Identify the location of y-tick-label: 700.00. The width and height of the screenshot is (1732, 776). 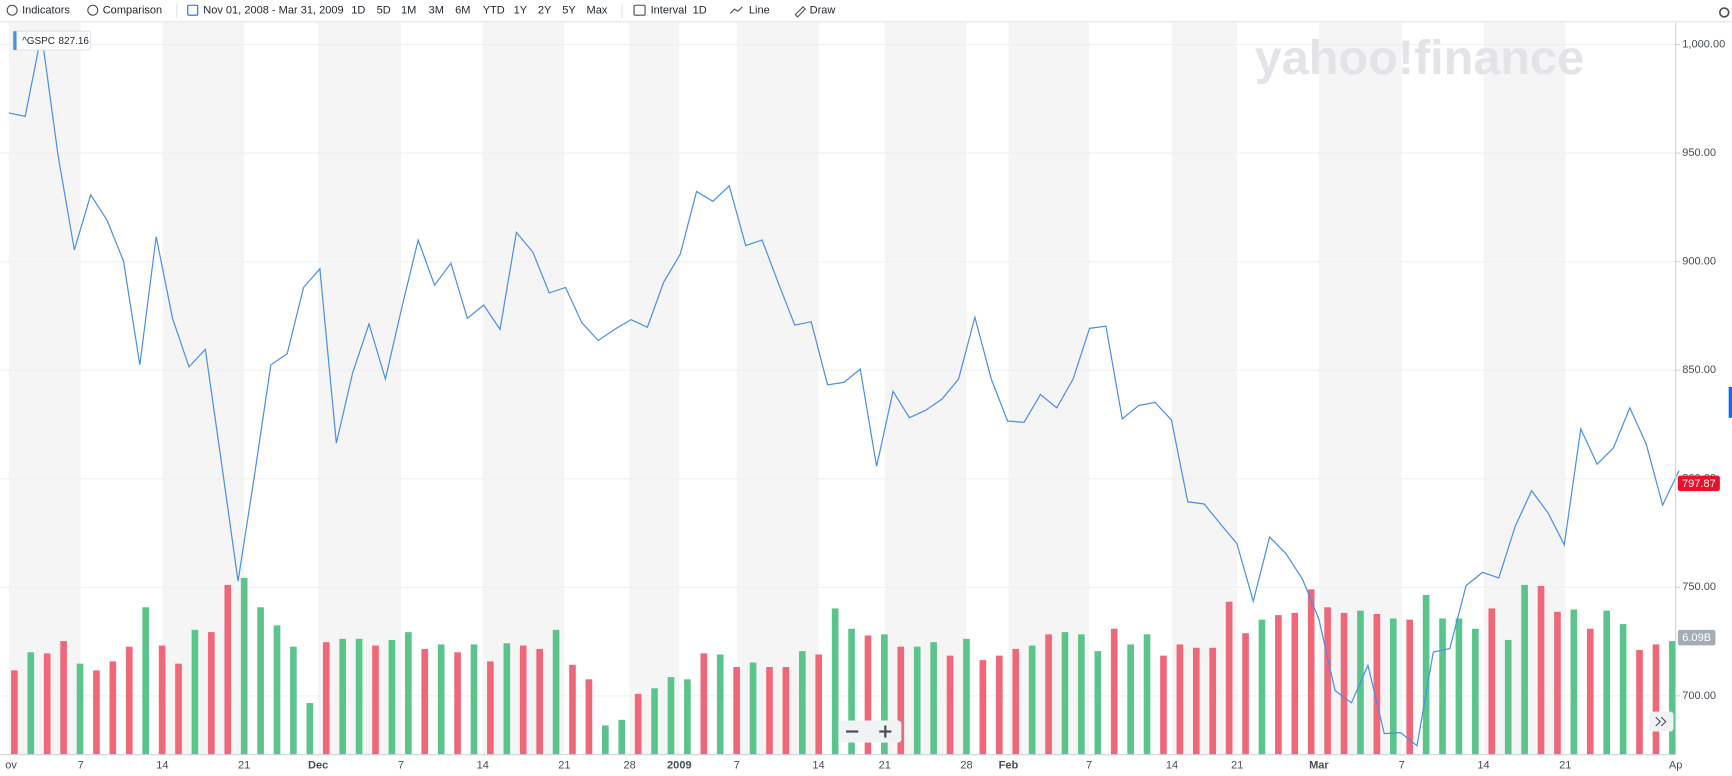
(1699, 696).